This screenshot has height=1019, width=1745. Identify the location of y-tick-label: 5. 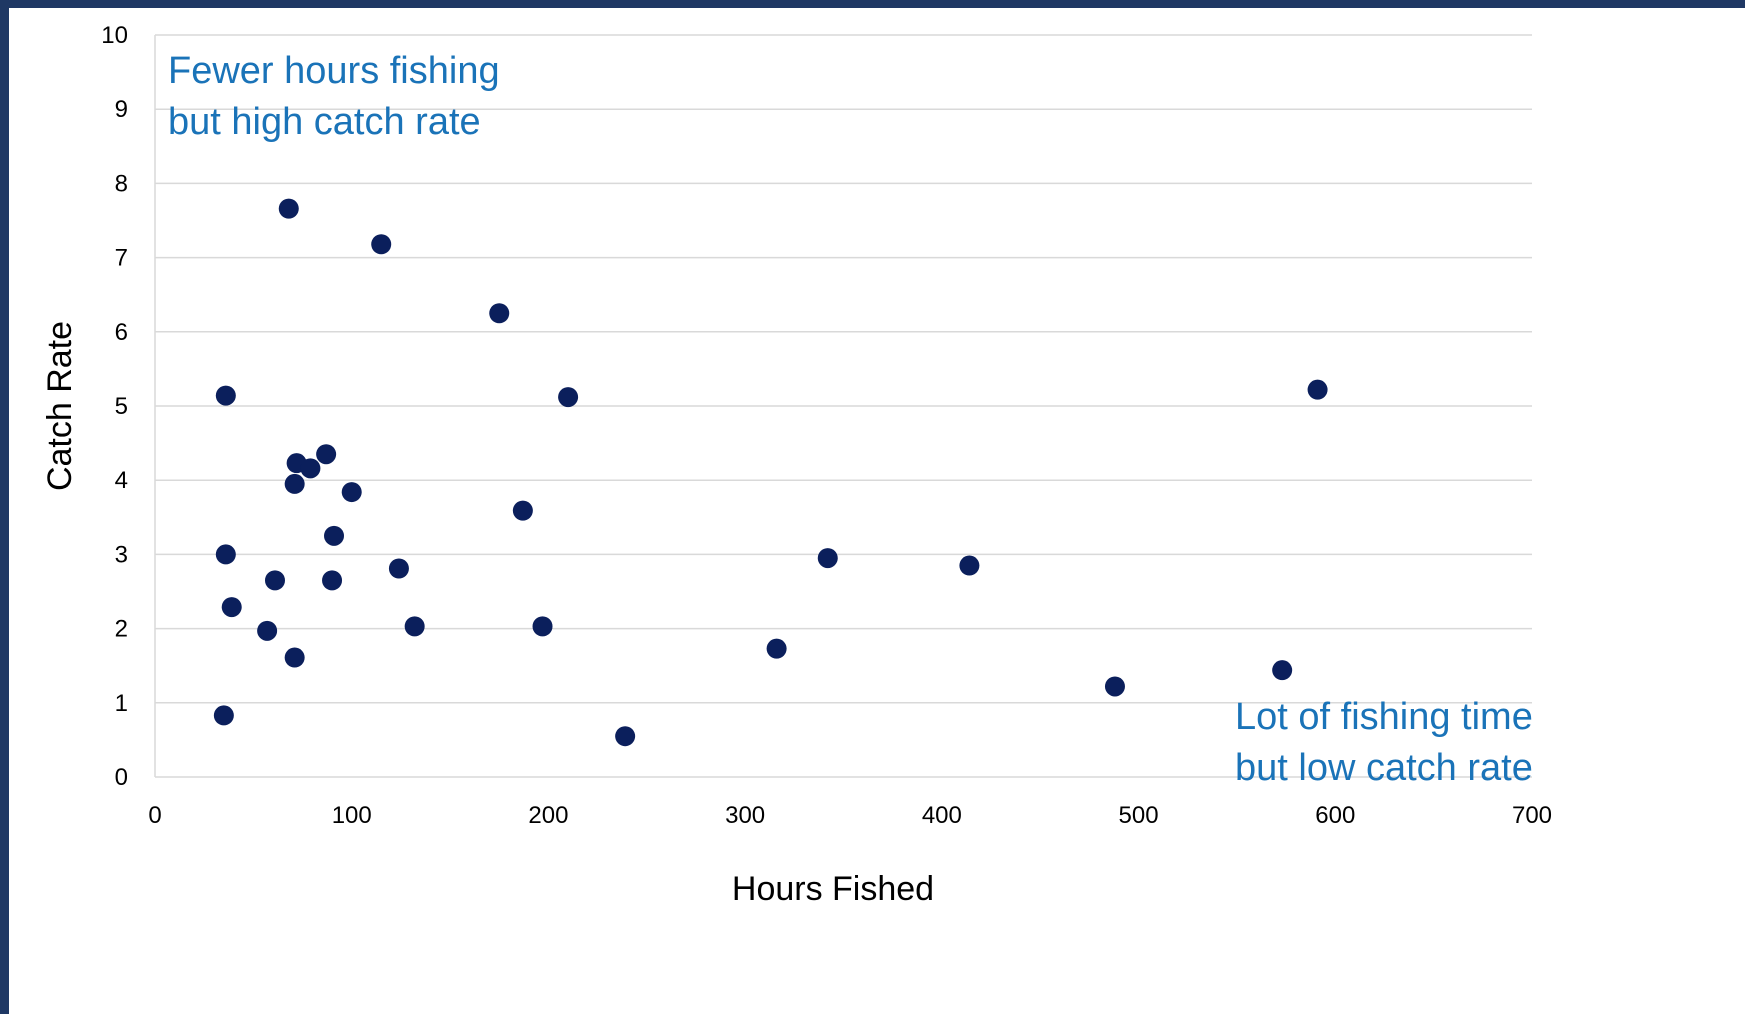
(121, 406).